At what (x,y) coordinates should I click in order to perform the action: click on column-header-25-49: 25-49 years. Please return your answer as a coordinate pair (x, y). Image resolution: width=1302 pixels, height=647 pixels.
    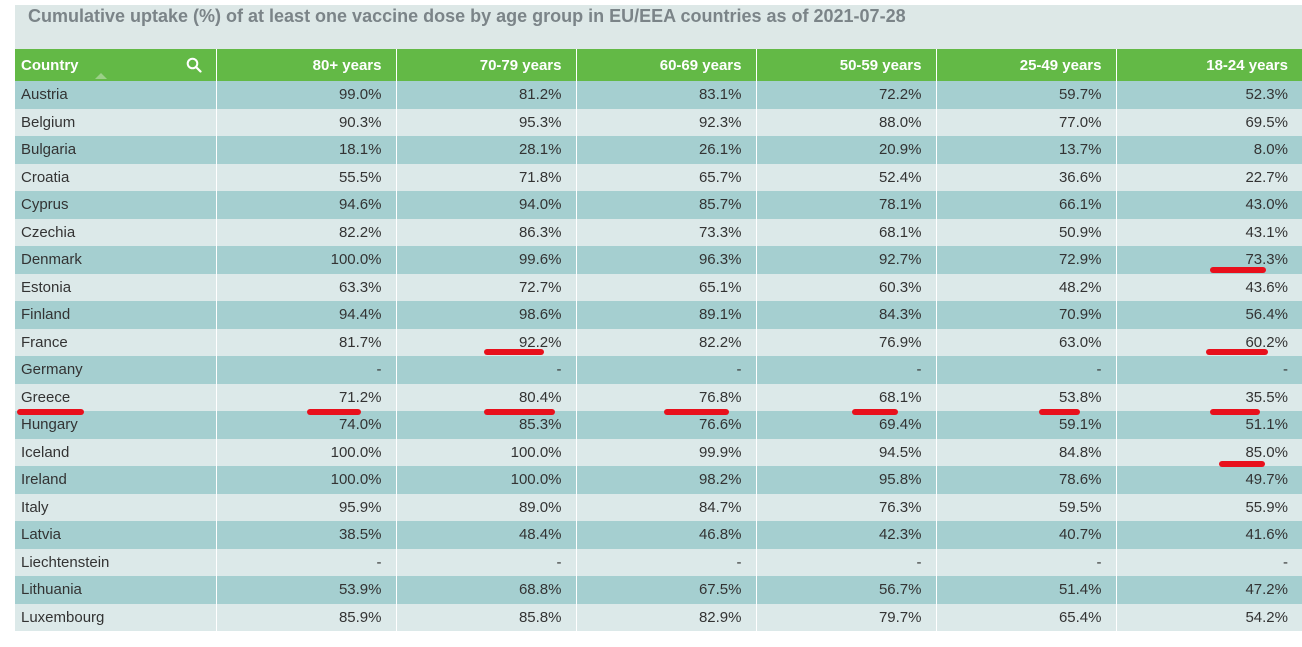
    Looking at the image, I should click on (1026, 65).